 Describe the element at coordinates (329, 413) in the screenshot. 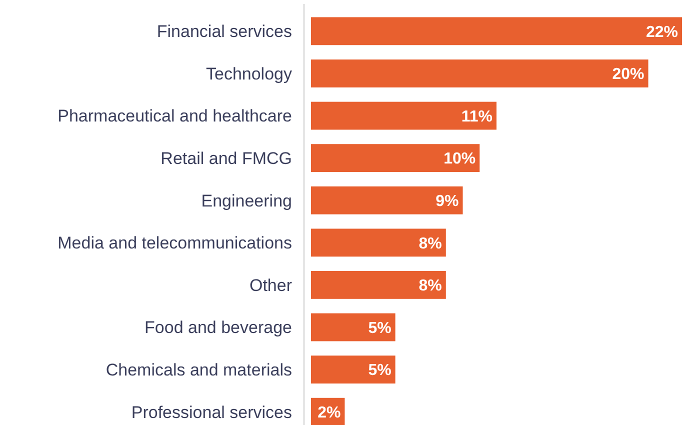

I see `data-label: 2%` at that location.